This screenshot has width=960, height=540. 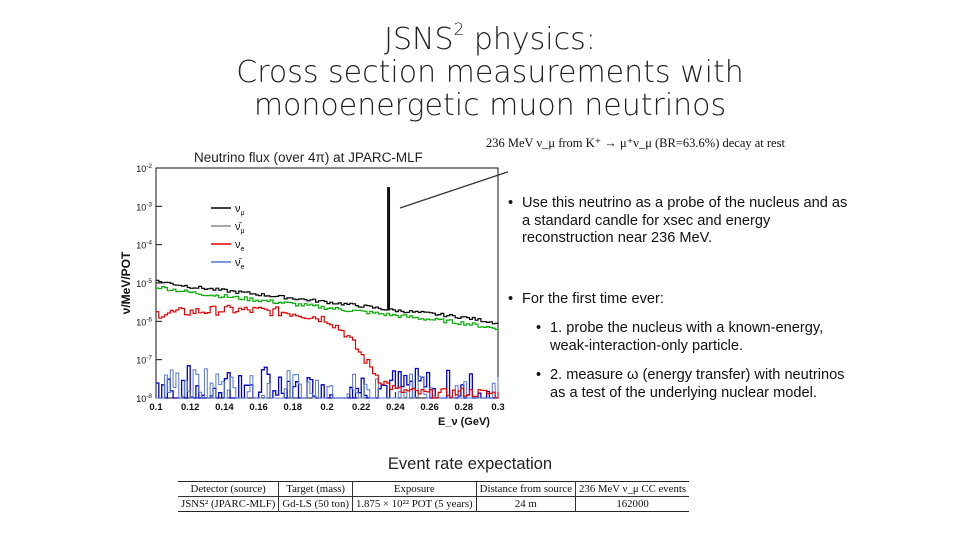 What do you see at coordinates (315, 489) in the screenshot?
I see `table-header-cell: Target (mass)` at bounding box center [315, 489].